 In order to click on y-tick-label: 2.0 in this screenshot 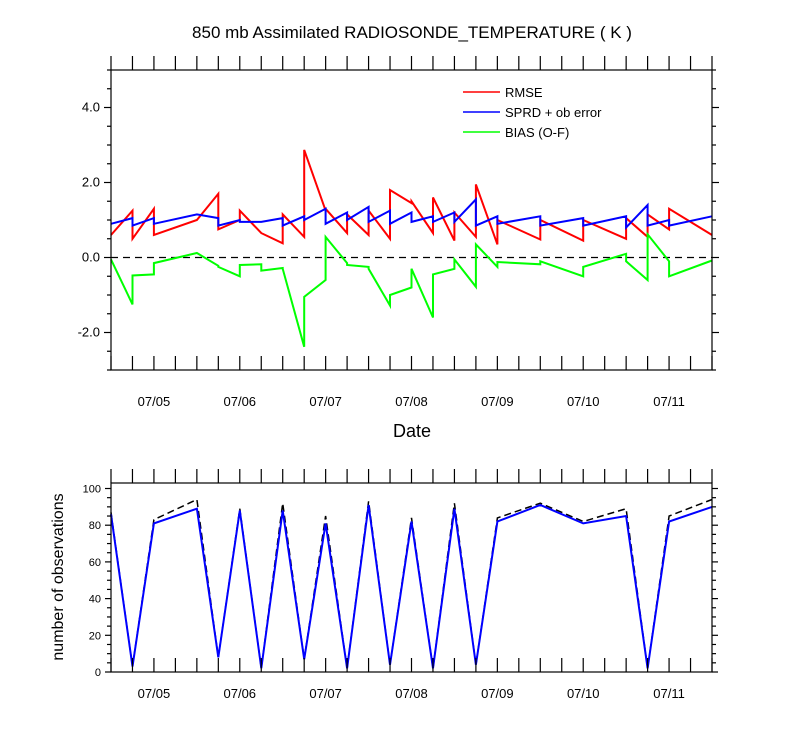, I will do `click(91, 182)`.